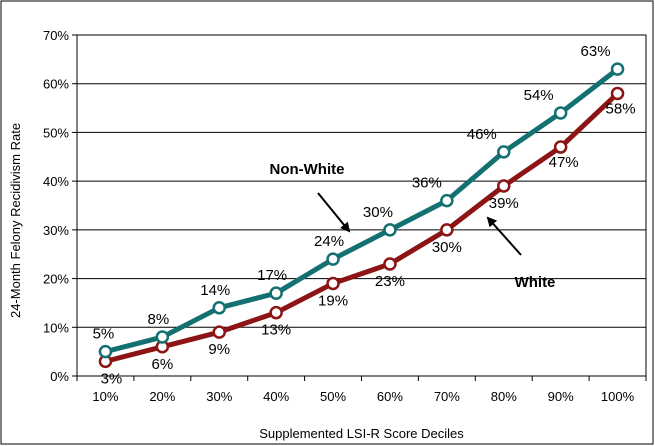 The height and width of the screenshot is (446, 655). Describe the element at coordinates (504, 236) in the screenshot. I see `white-arrow` at that location.